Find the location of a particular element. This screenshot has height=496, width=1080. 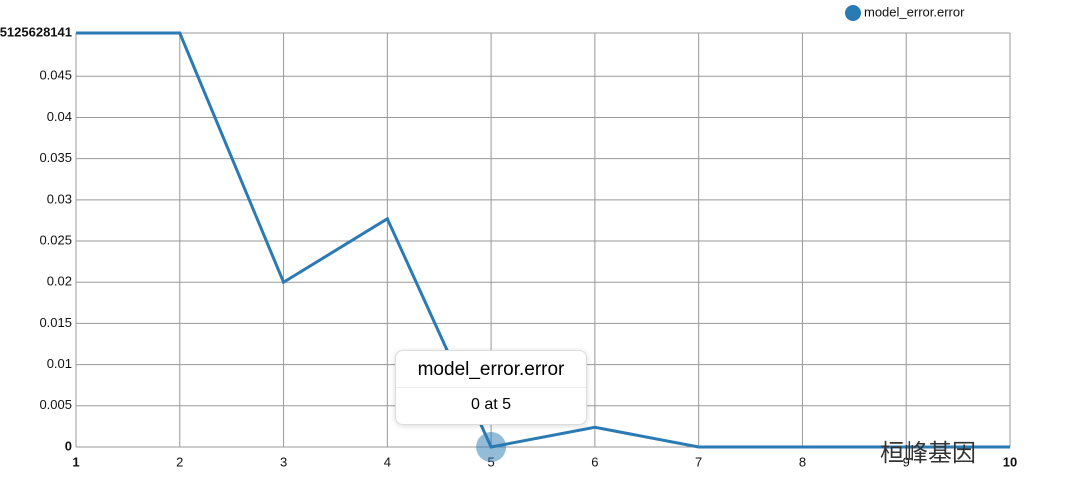

tooltip: model_error.error 0 at 5 is located at coordinates (491, 387).